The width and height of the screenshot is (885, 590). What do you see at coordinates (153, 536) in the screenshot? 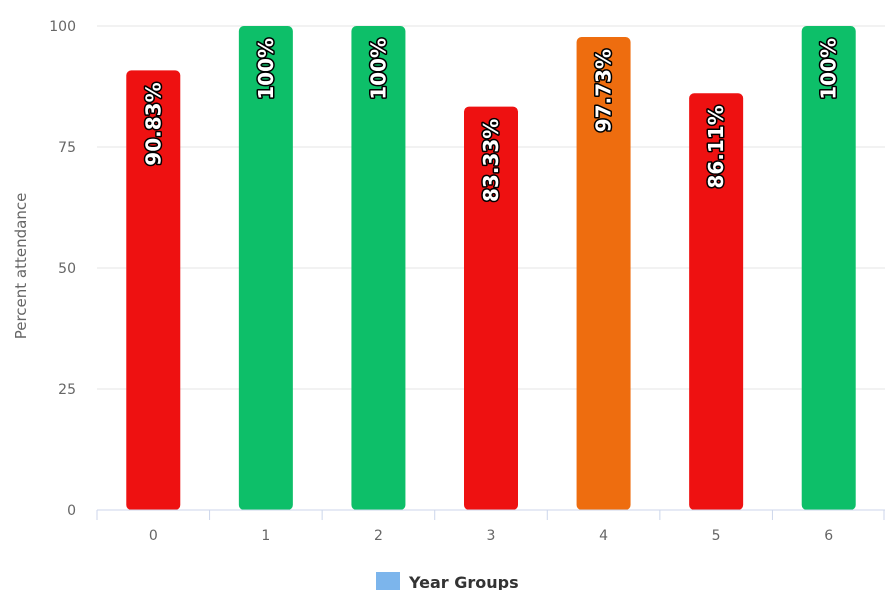
I see `x-tick-label: 0` at bounding box center [153, 536].